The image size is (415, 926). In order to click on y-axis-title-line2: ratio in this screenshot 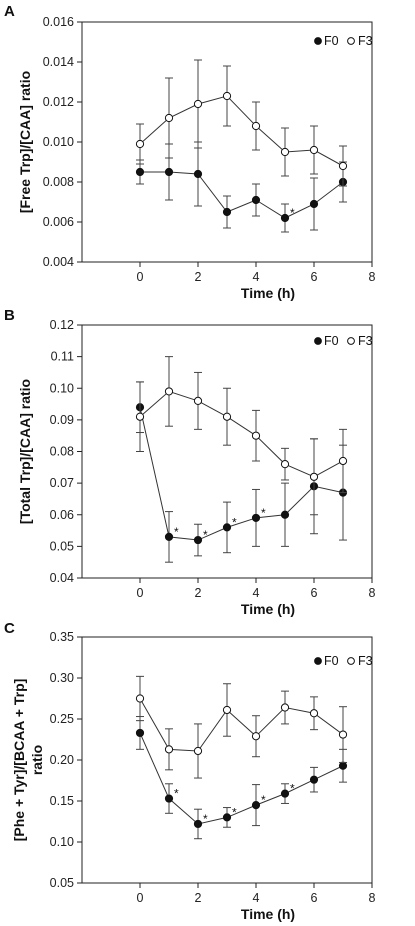, I will do `click(37, 760)`.